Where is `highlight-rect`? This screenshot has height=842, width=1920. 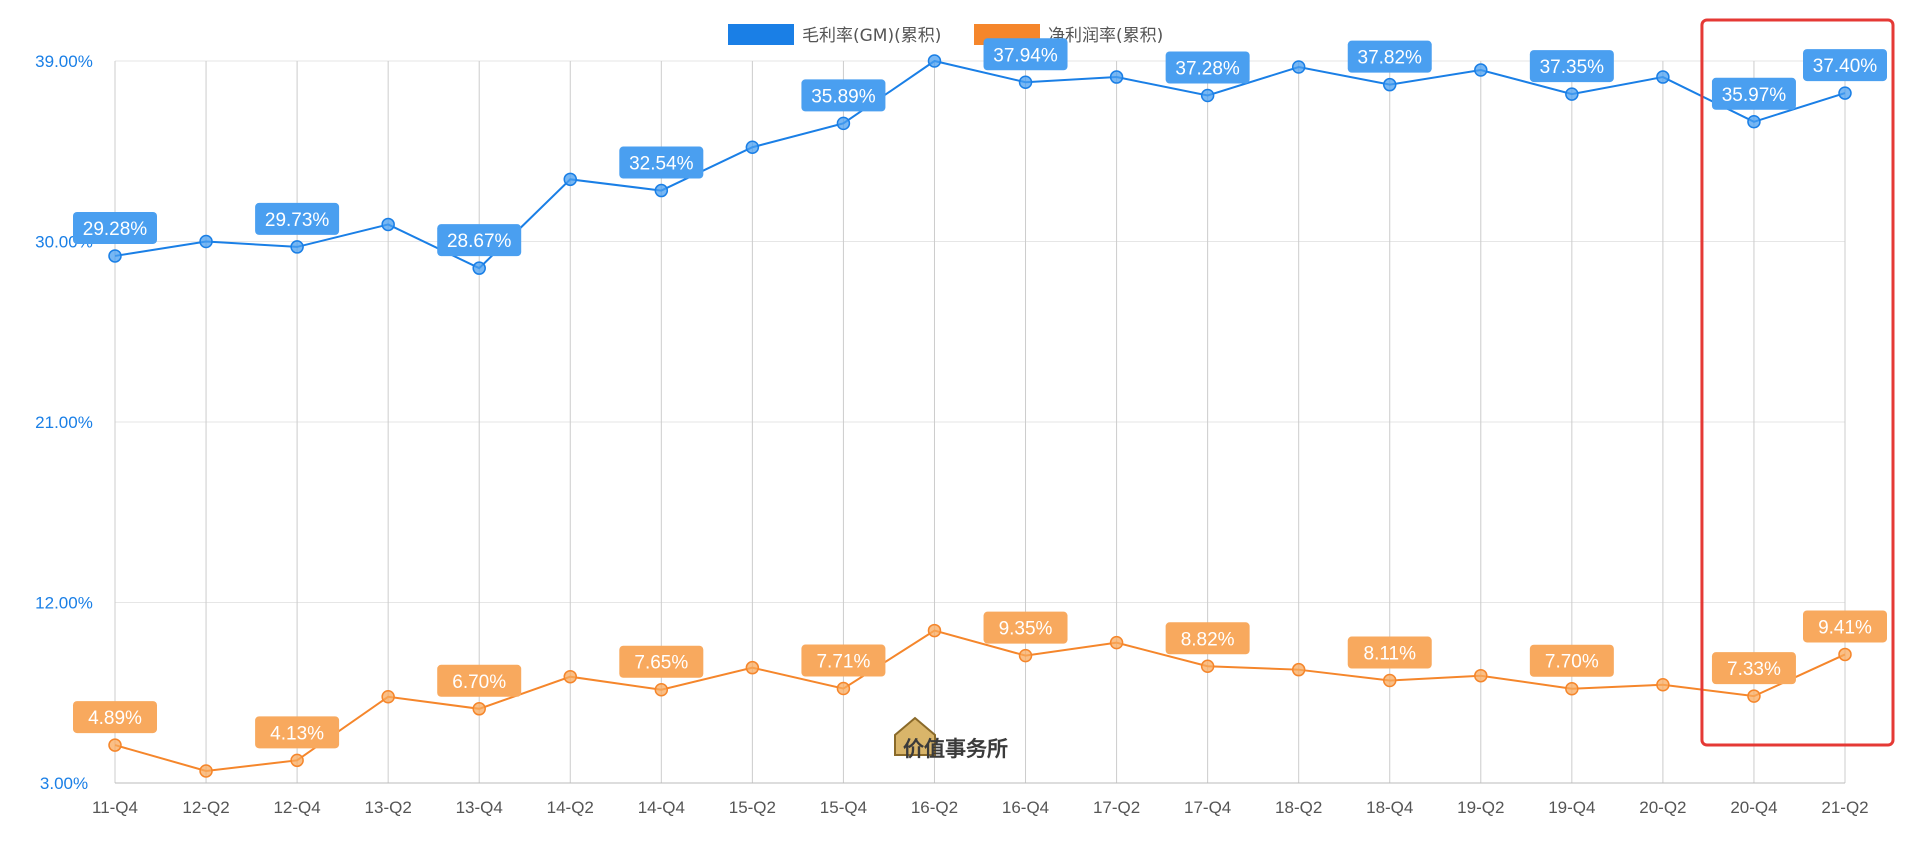
highlight-rect is located at coordinates (1797, 382).